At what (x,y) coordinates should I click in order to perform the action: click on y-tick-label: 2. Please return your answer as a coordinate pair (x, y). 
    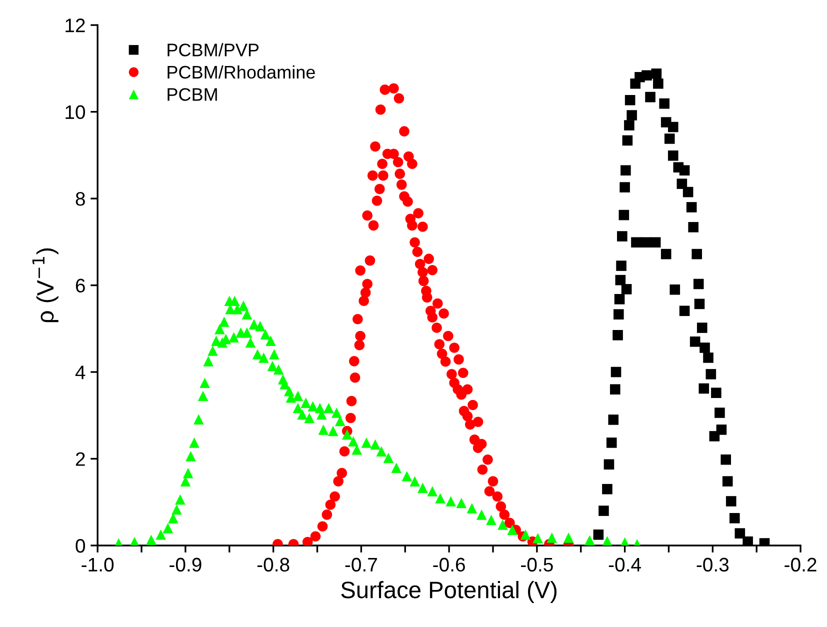
    Looking at the image, I should click on (80, 459).